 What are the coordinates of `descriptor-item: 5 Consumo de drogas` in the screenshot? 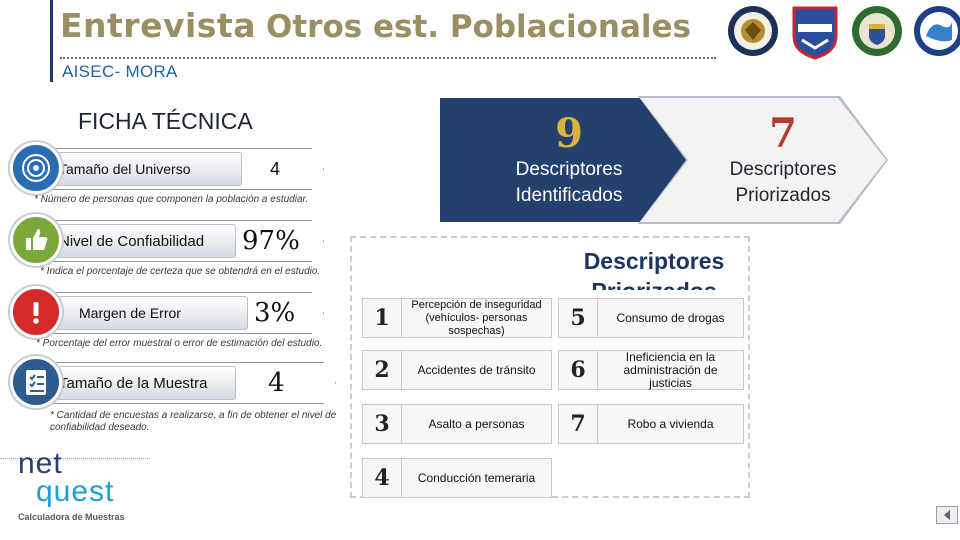 It's located at (651, 318).